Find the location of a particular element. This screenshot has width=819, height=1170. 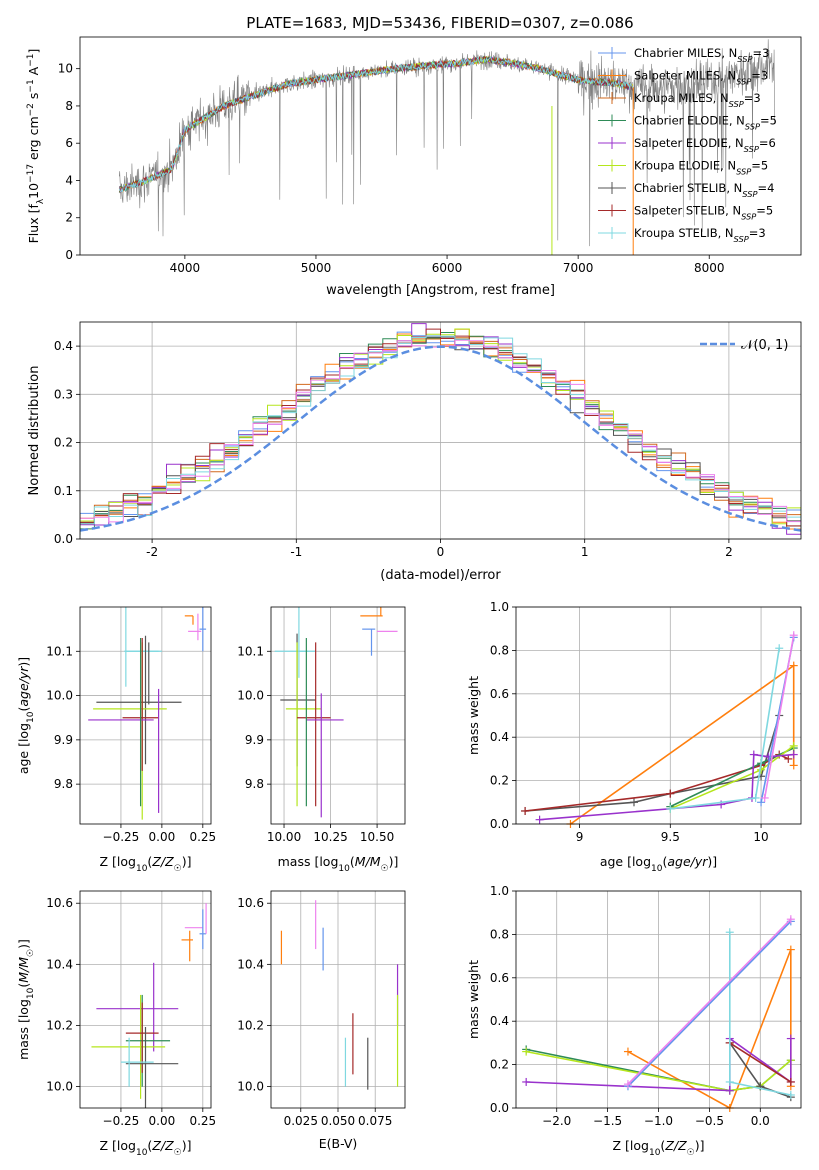

x-tick-label: 0.025 is located at coordinates (301, 1121).